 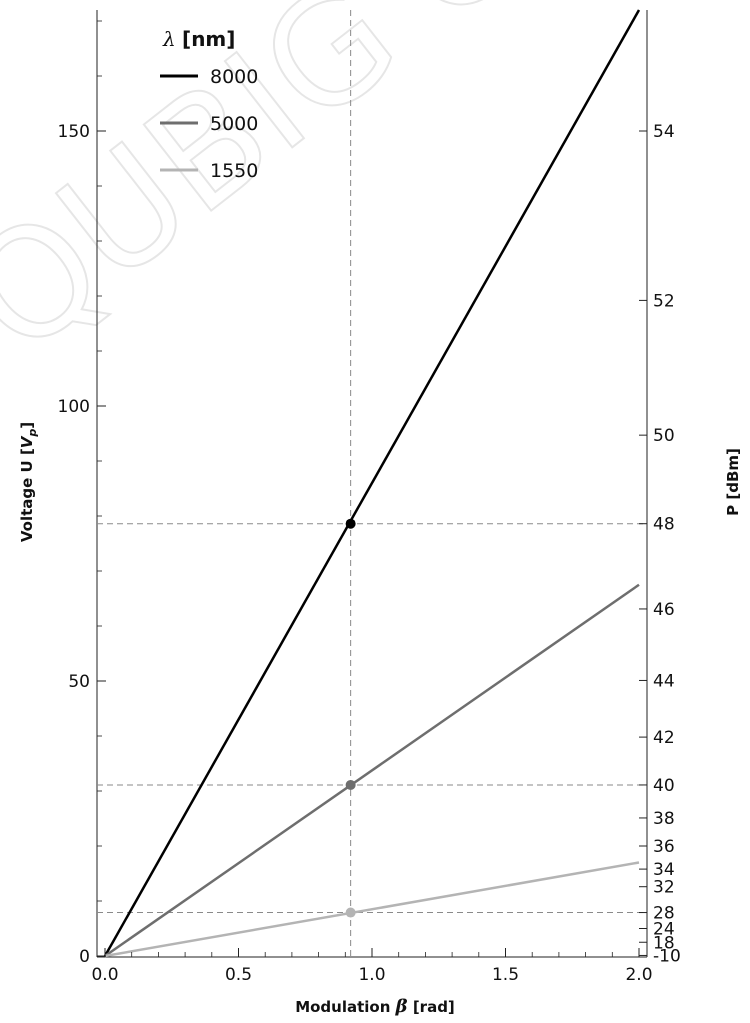 What do you see at coordinates (664, 930) in the screenshot?
I see `y2-tick-label: 24` at bounding box center [664, 930].